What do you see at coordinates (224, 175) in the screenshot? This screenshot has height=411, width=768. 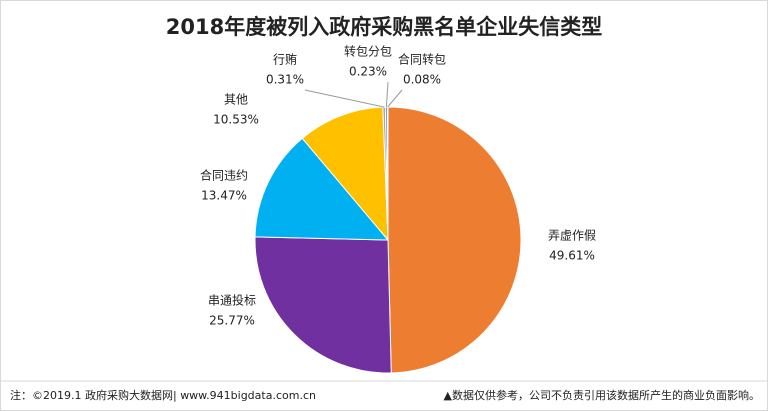 I see `slice-label: 合同违约` at bounding box center [224, 175].